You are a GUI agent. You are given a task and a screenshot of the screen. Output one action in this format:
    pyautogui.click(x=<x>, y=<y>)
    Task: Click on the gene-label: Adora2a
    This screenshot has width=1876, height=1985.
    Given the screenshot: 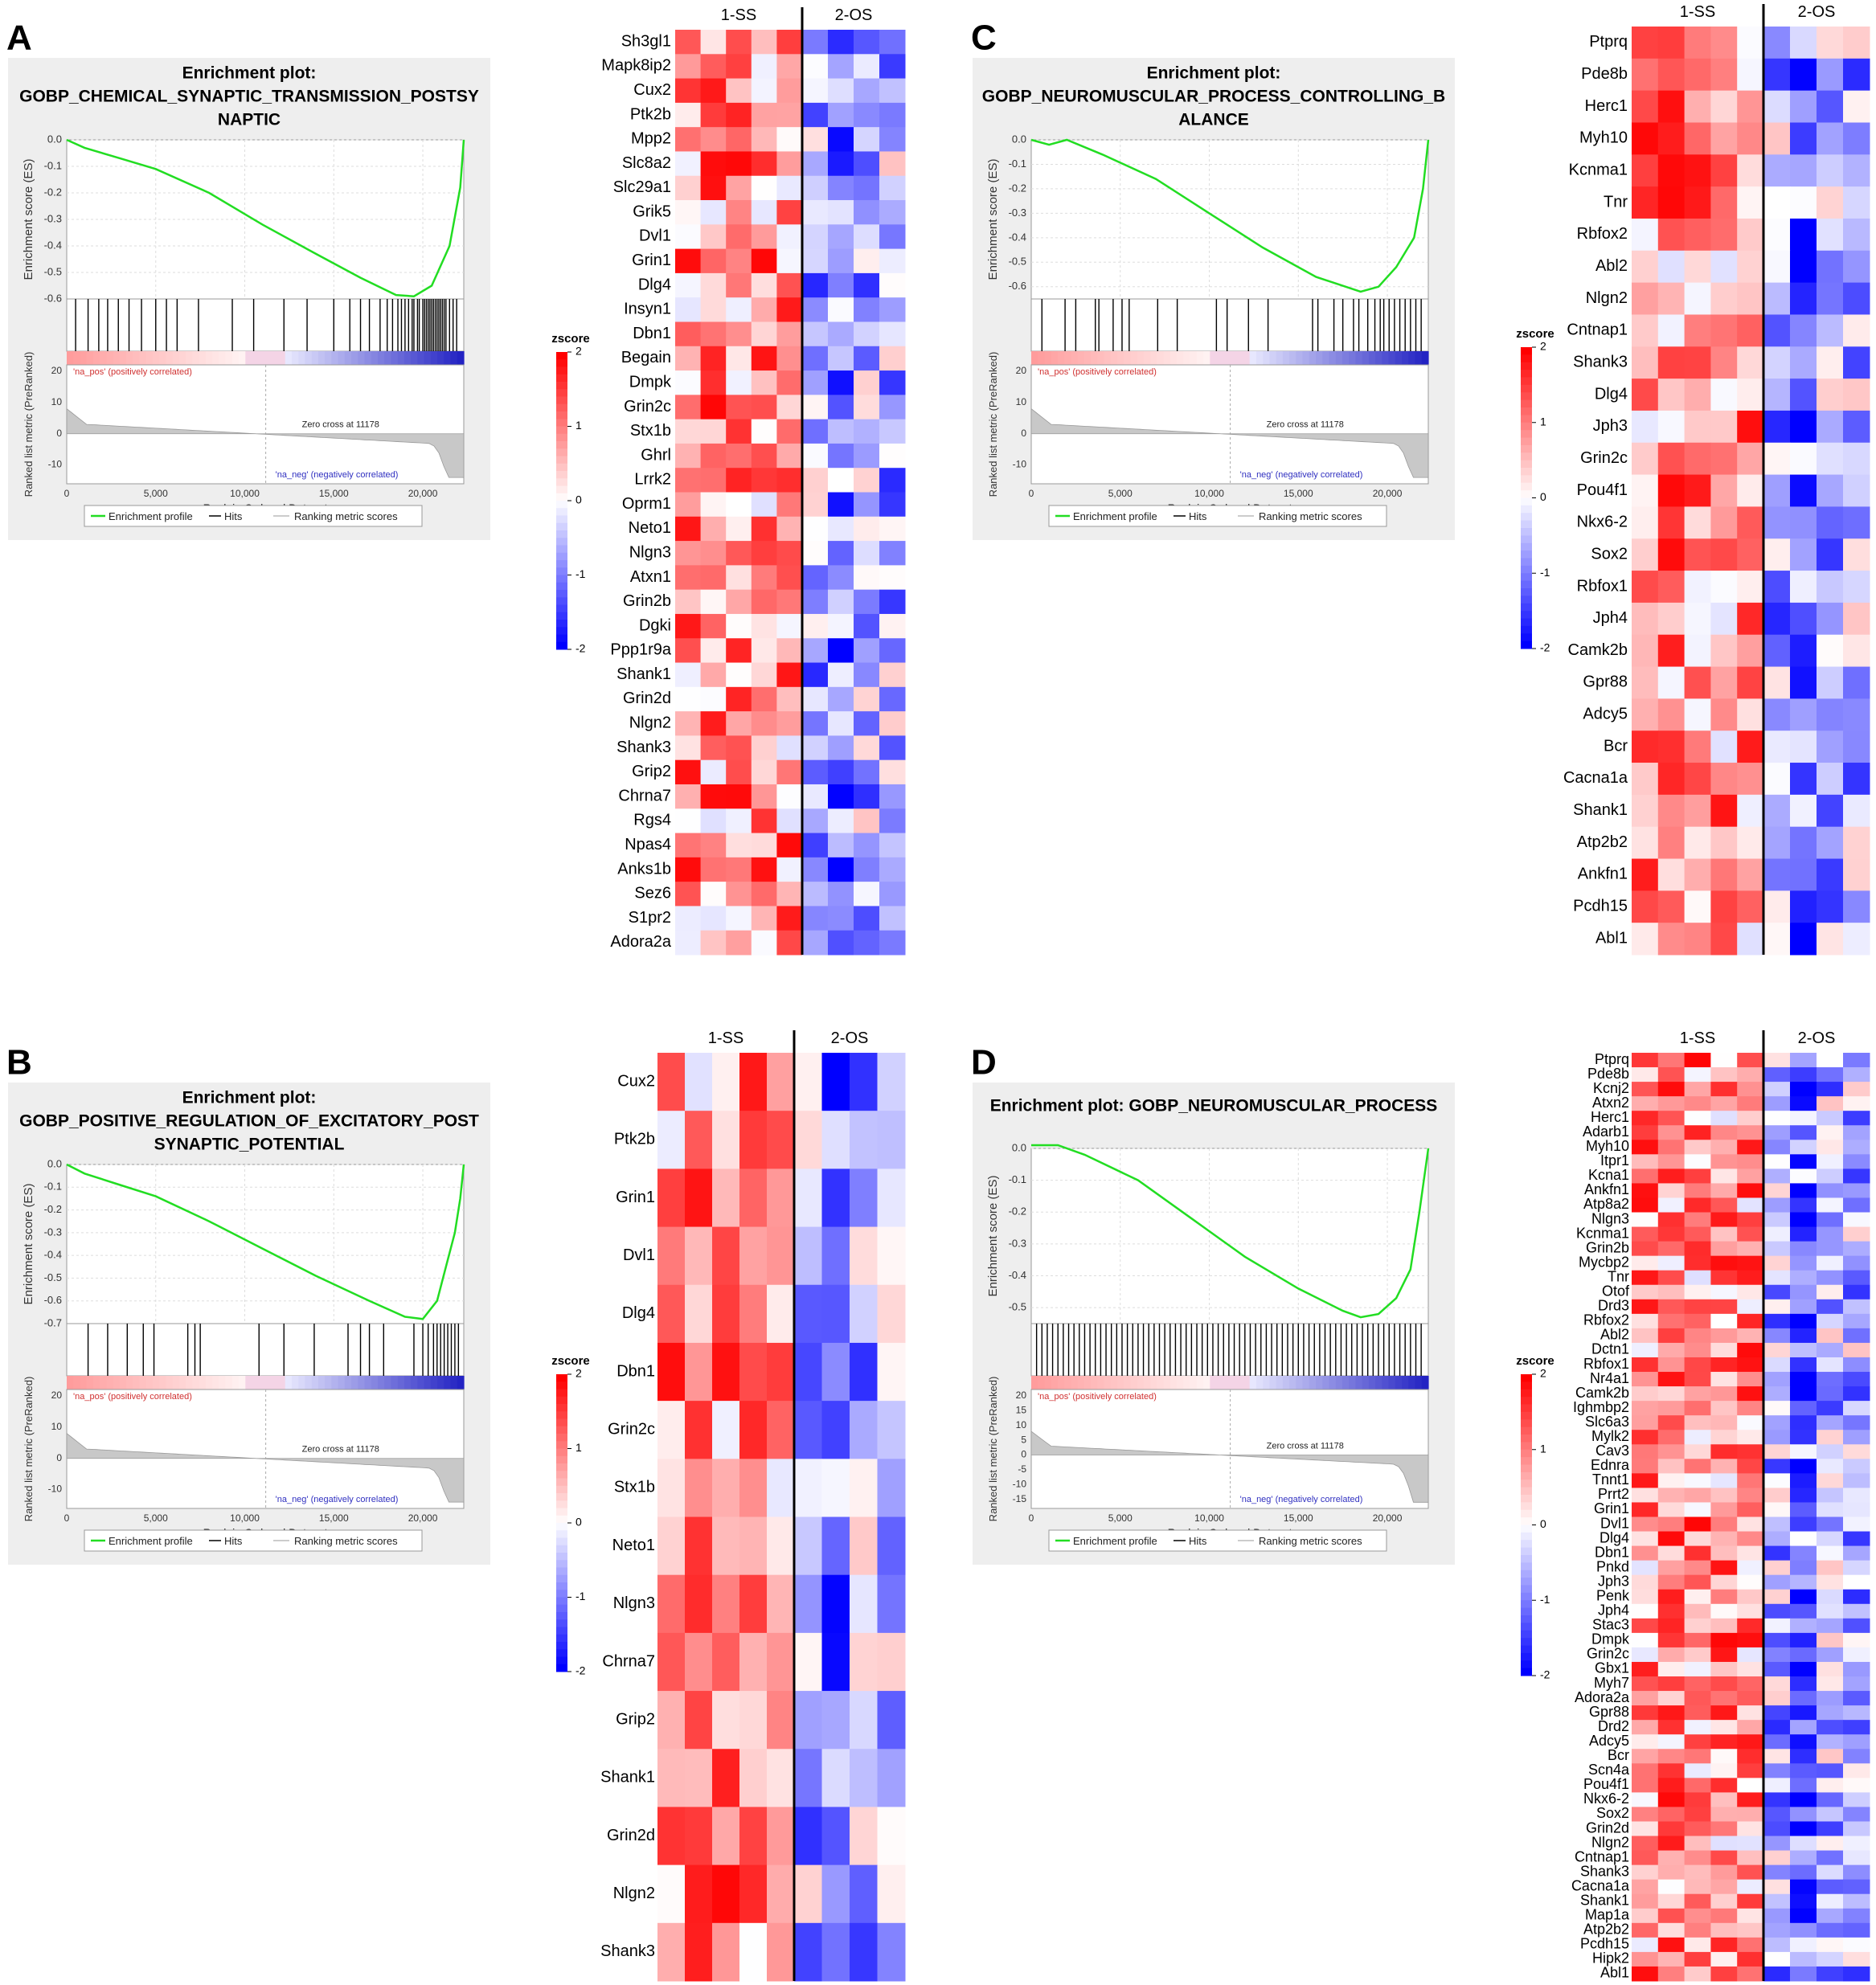 What is the action you would take?
    pyautogui.click(x=1602, y=1697)
    